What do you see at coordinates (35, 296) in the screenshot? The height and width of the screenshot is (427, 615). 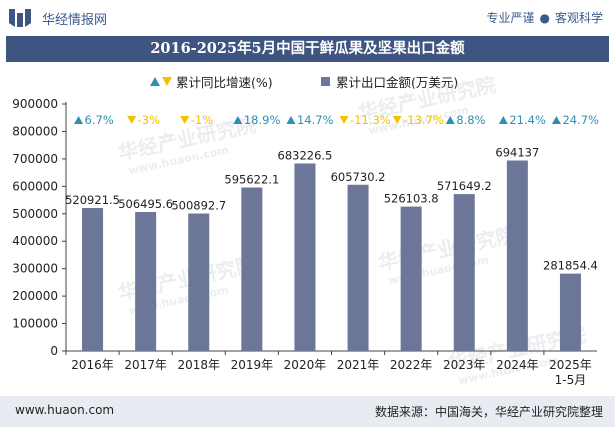 I see `y-tick-label: 200000` at bounding box center [35, 296].